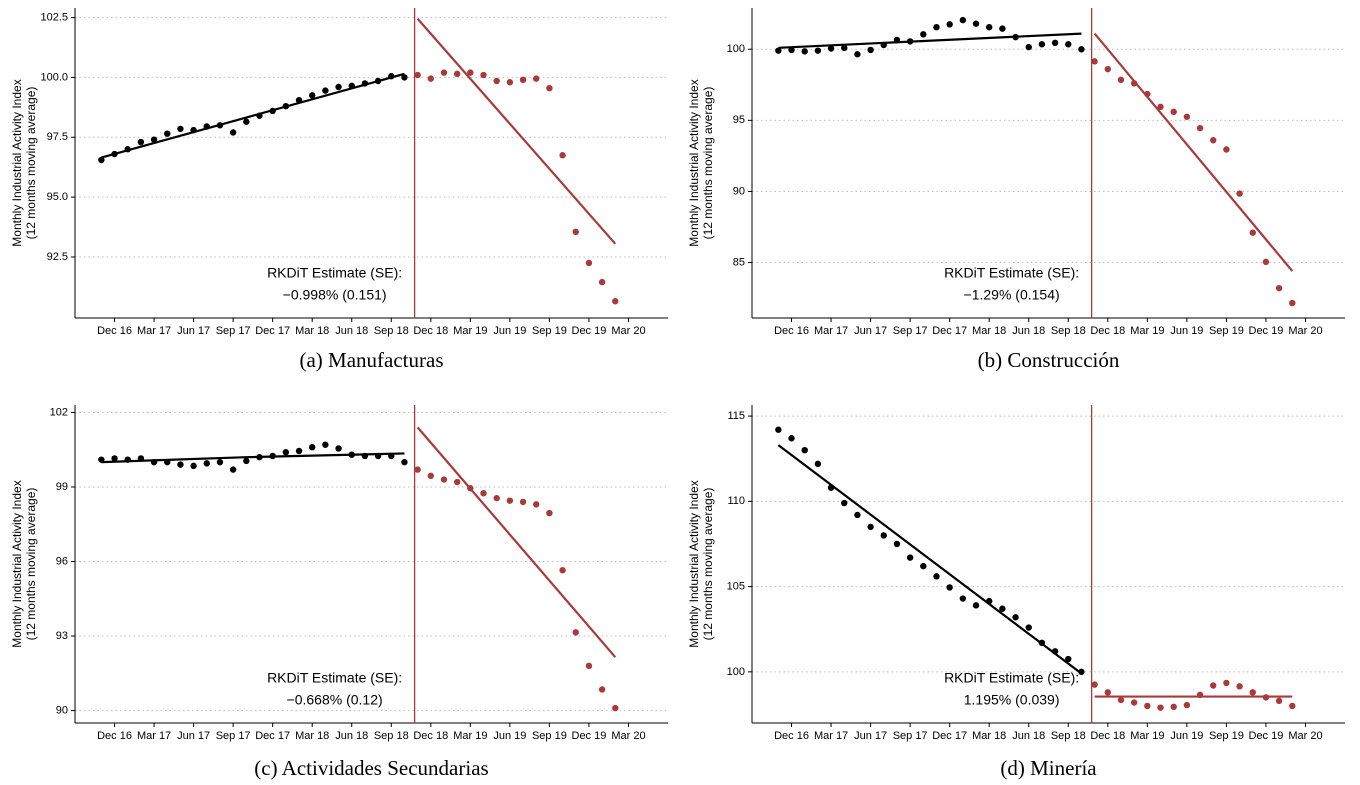 The width and height of the screenshot is (1360, 785). What do you see at coordinates (312, 331) in the screenshot?
I see `x-tick-label: Mar 18` at bounding box center [312, 331].